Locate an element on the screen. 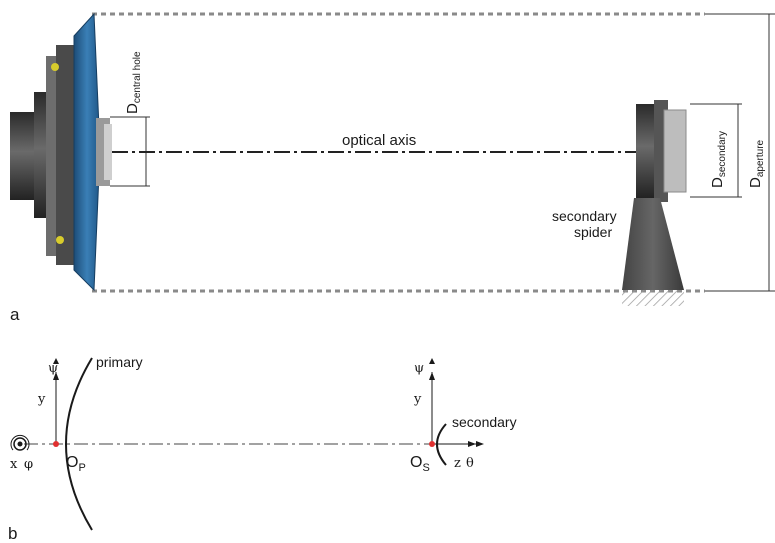 This screenshot has height=543, width=775. left-psi-arrow is located at coordinates (56, 361).